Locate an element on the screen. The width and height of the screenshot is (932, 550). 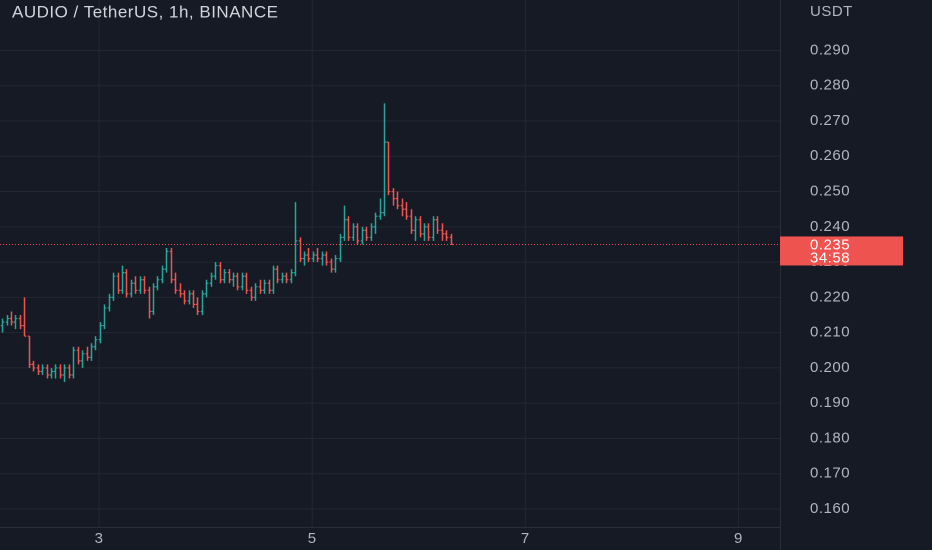
y-tick-label: 0.250 is located at coordinates (830, 191).